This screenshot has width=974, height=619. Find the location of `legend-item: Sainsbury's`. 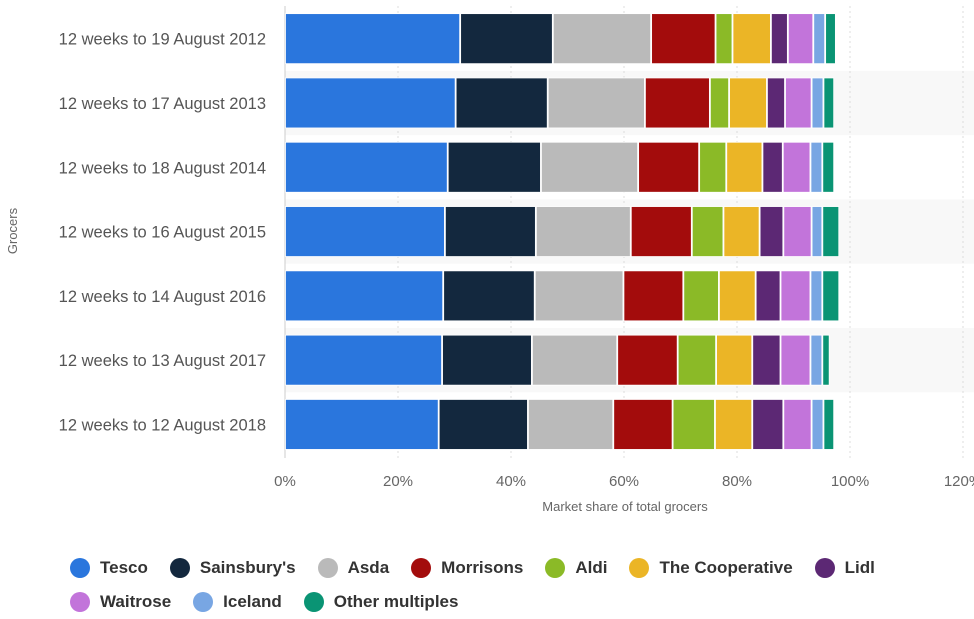

legend-item: Sainsbury's is located at coordinates (232, 568).